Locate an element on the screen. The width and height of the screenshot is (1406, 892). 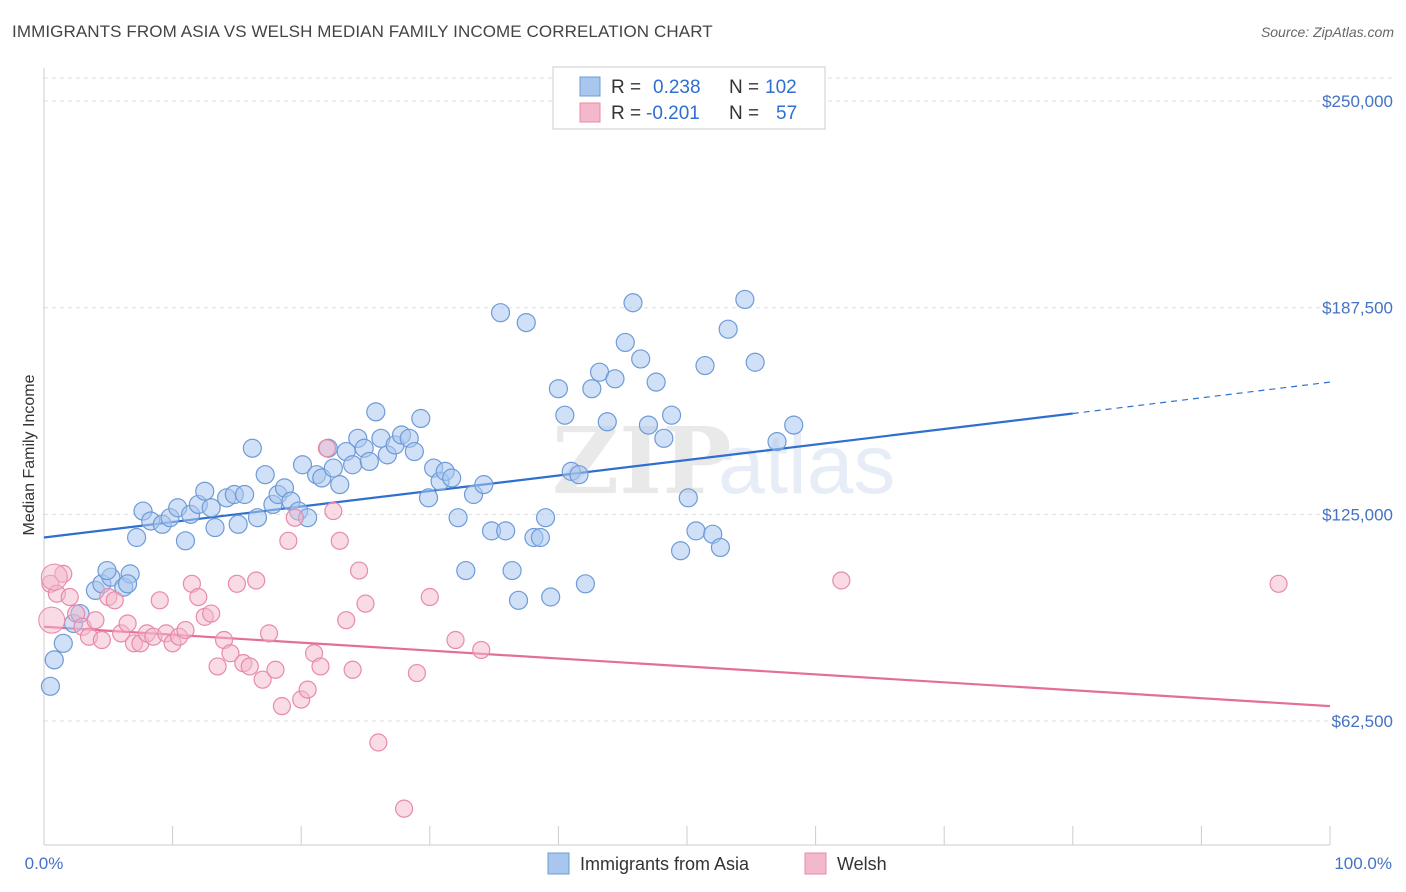
bottom-legend-label-welsh: Welsh is located at coordinates (862, 864).